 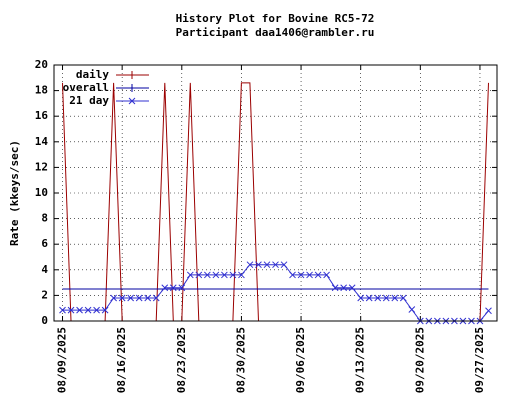 What do you see at coordinates (41, 64) in the screenshot?
I see `y-tick-label: 20` at bounding box center [41, 64].